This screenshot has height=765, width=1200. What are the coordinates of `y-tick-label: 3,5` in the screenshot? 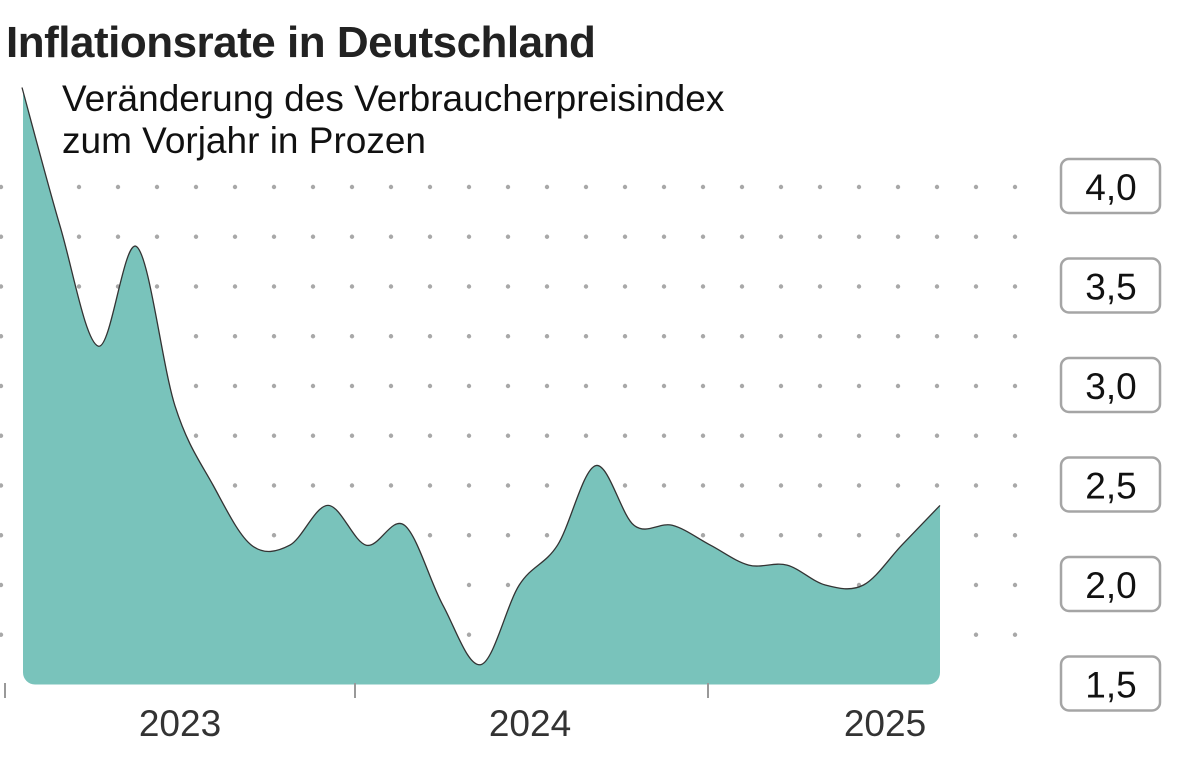 It's located at (1110, 287).